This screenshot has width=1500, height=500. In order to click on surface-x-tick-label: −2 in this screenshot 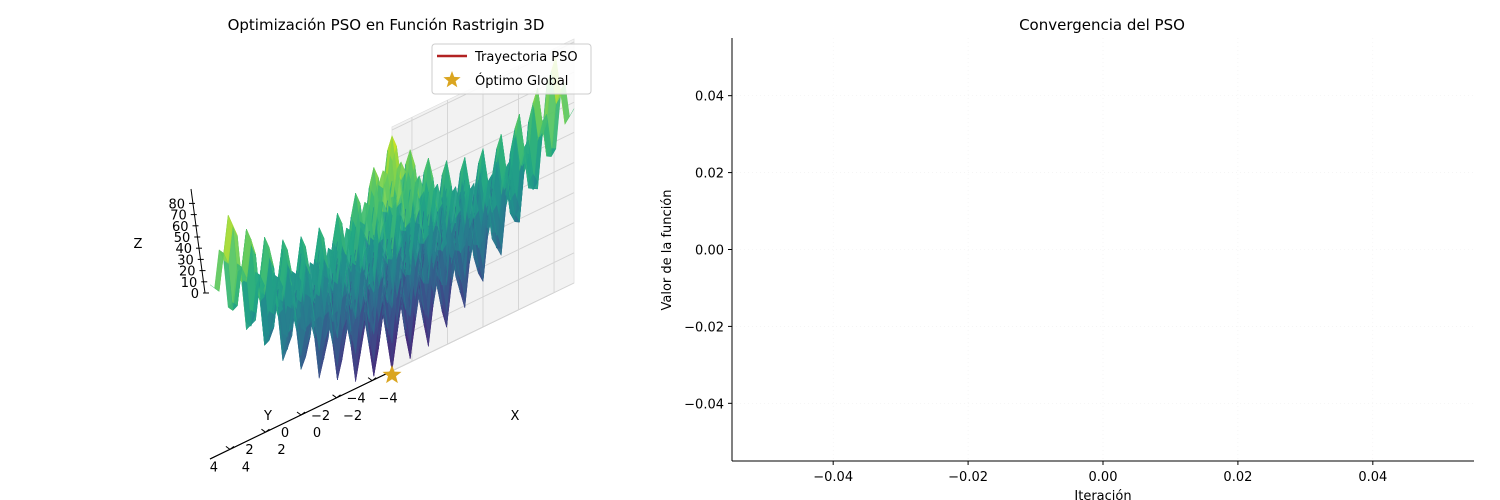, I will do `click(352, 416)`.